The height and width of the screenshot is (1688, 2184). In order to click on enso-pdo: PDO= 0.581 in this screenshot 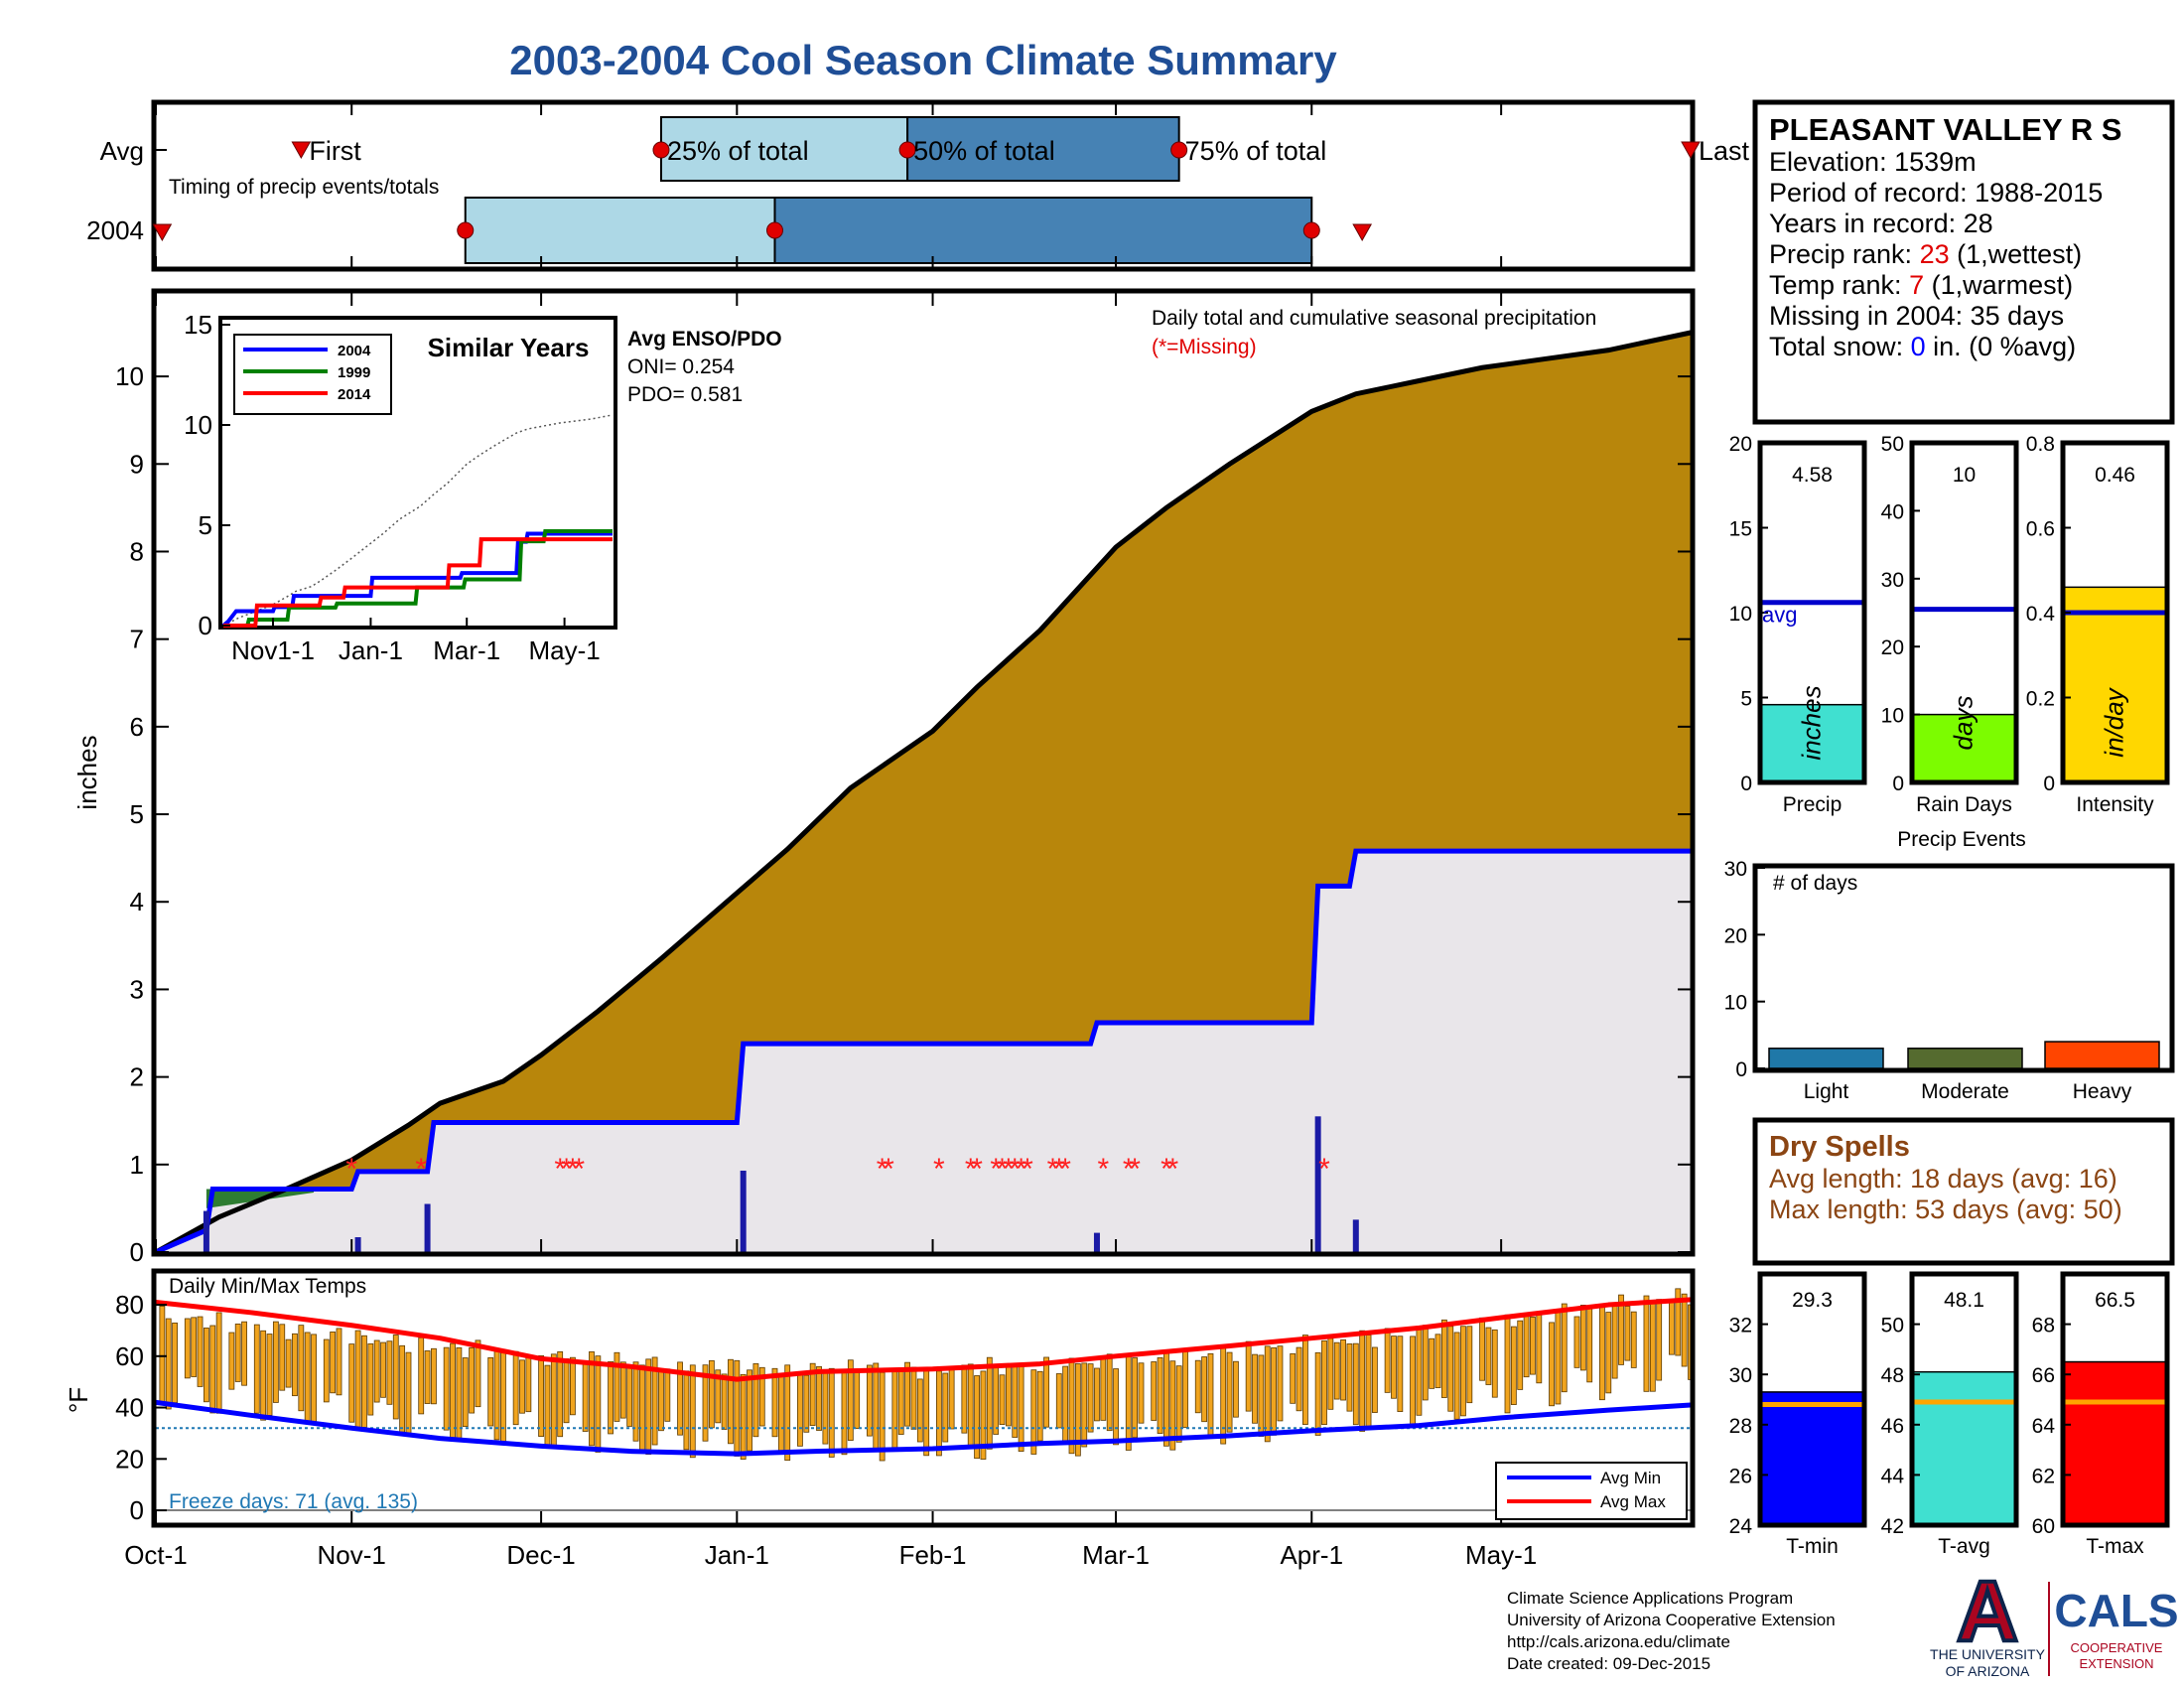, I will do `click(685, 394)`.